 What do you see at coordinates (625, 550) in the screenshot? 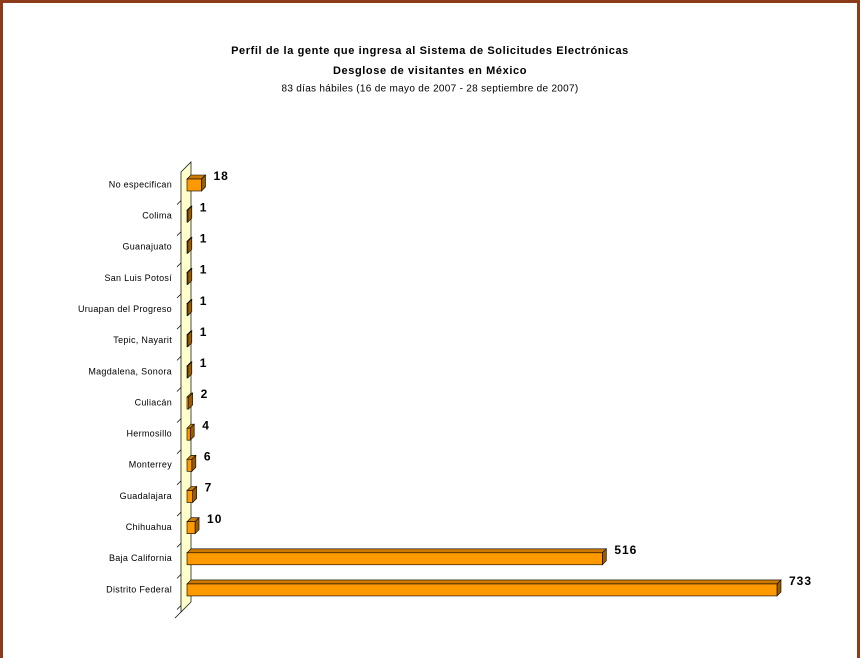
I see `value-label: 516` at bounding box center [625, 550].